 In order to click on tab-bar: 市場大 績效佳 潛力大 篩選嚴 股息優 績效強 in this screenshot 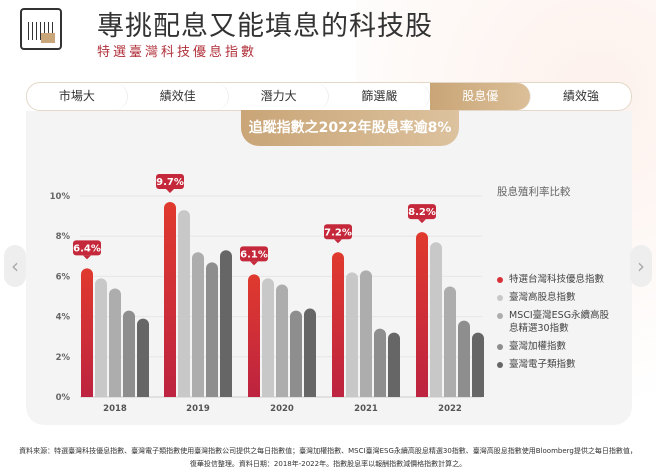, I will do `click(329, 96)`.